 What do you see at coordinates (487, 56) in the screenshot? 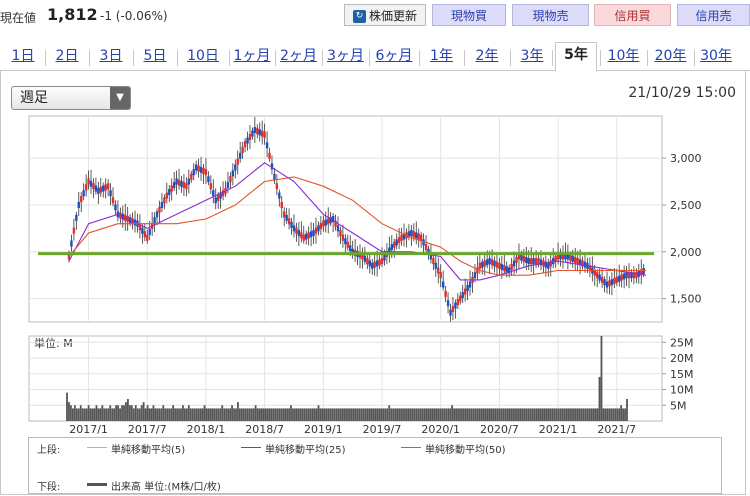
I see `tab-11: 2年` at bounding box center [487, 56].